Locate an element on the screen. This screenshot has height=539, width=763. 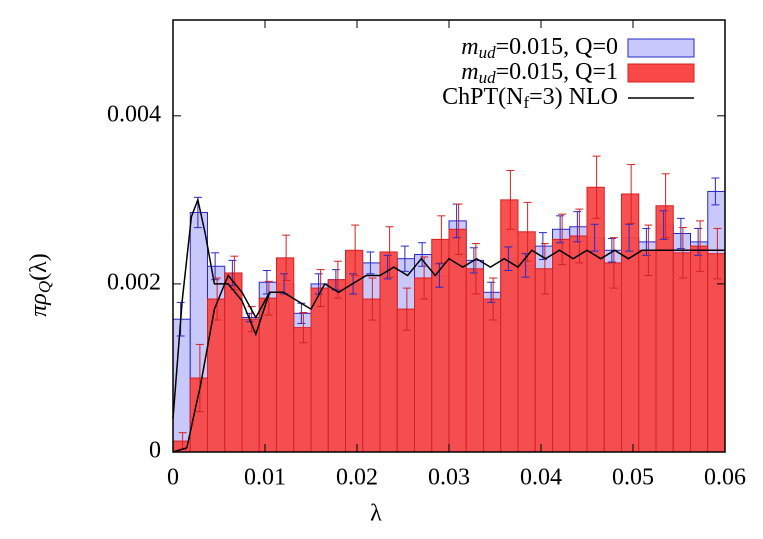
x-tick-label: 0.01 is located at coordinates (265, 478).